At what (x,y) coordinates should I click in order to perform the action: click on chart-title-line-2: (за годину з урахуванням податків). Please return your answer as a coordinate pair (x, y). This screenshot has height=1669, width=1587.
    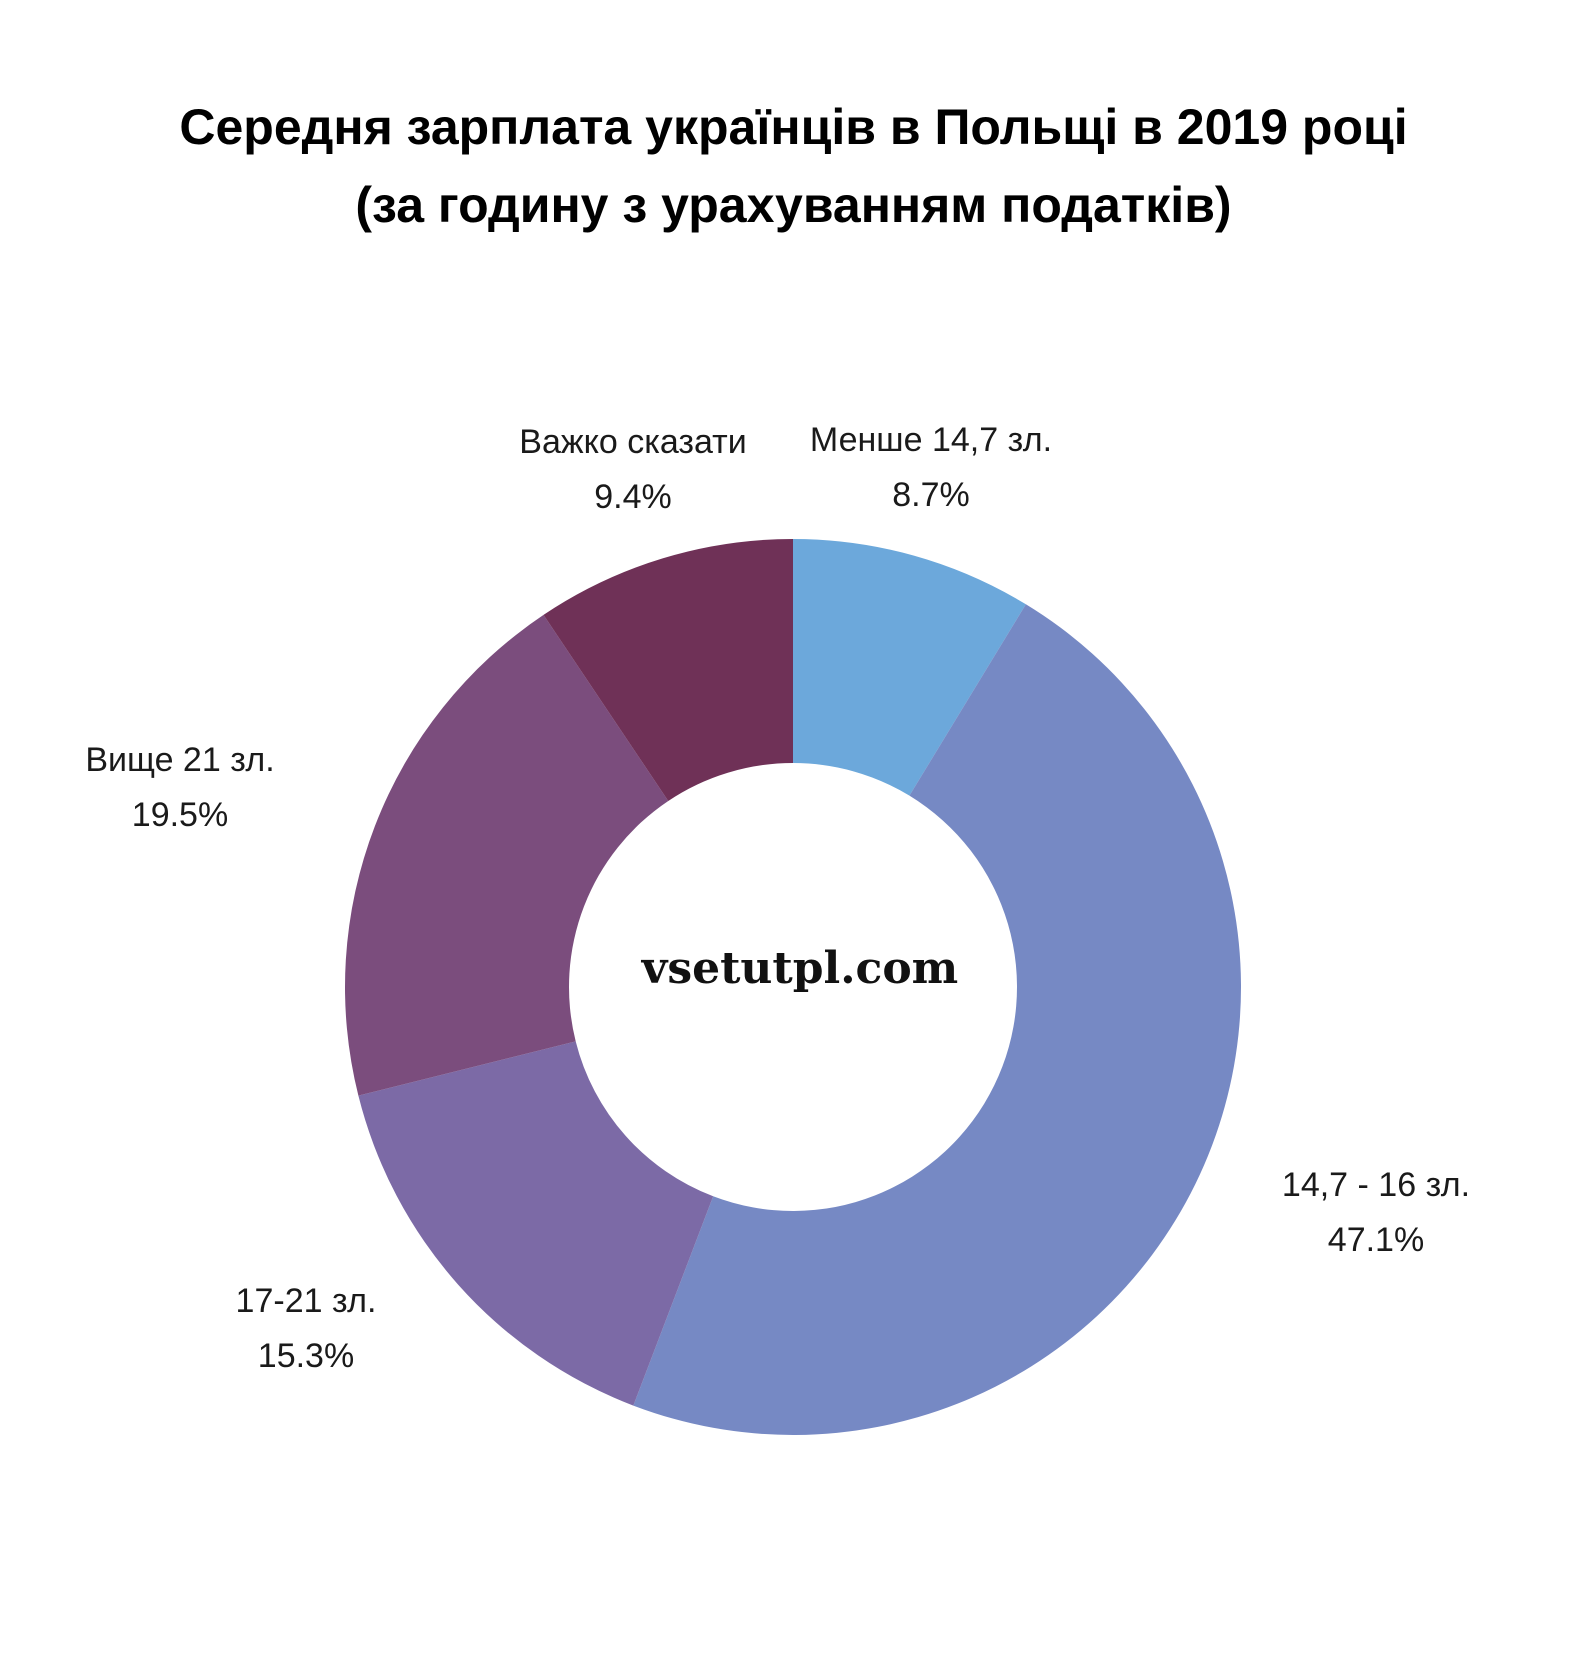
    Looking at the image, I should click on (793, 205).